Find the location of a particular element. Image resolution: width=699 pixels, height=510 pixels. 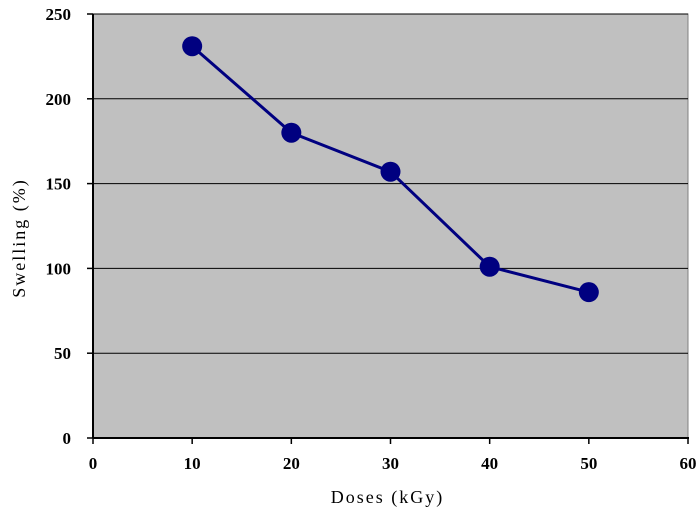

x-tick-label: 50 is located at coordinates (588, 463).